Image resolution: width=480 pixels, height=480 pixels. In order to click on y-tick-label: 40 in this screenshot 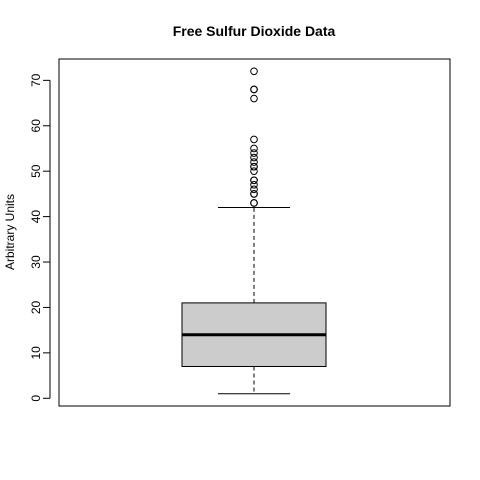, I will do `click(36, 217)`.